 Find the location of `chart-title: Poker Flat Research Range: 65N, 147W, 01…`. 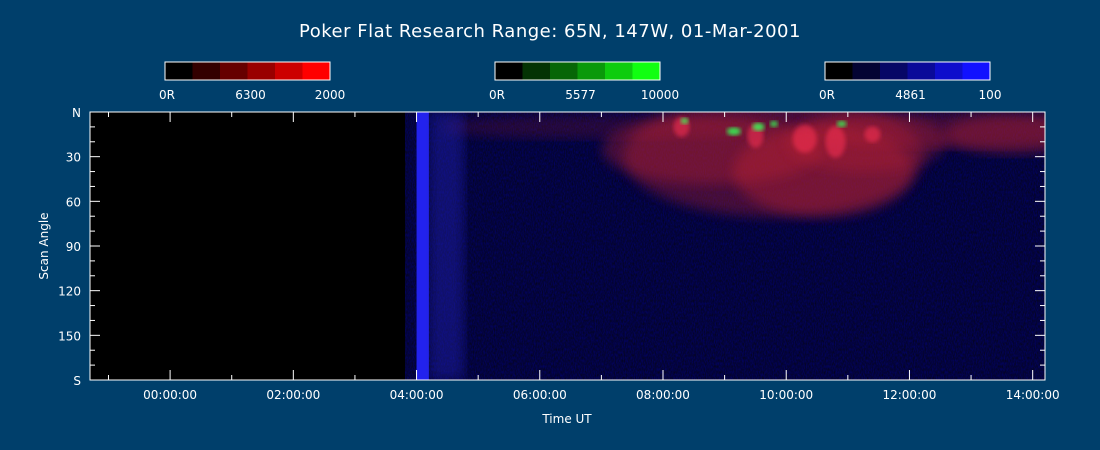

chart-title: Poker Flat Research Range: 65N, 147W, 01… is located at coordinates (550, 31).